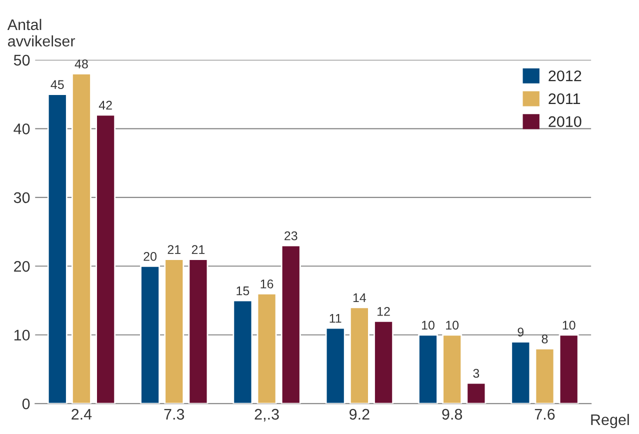 The width and height of the screenshot is (639, 434). I want to click on x-tick-label: 7.3, so click(174, 414).